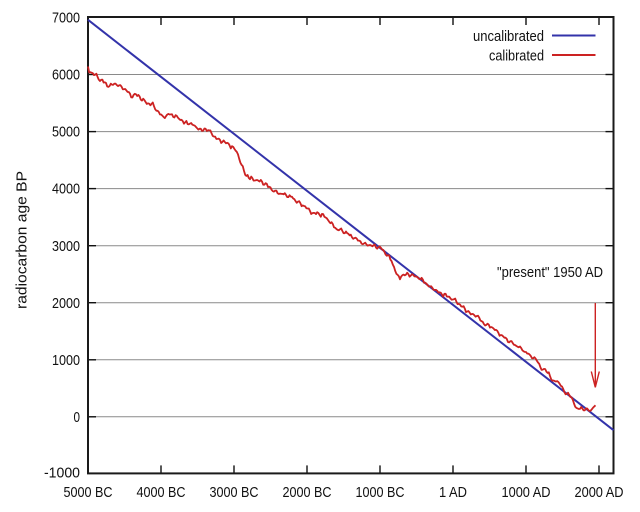 The height and width of the screenshot is (512, 640). Describe the element at coordinates (516, 55) in the screenshot. I see `svg-text: calibrated` at that location.